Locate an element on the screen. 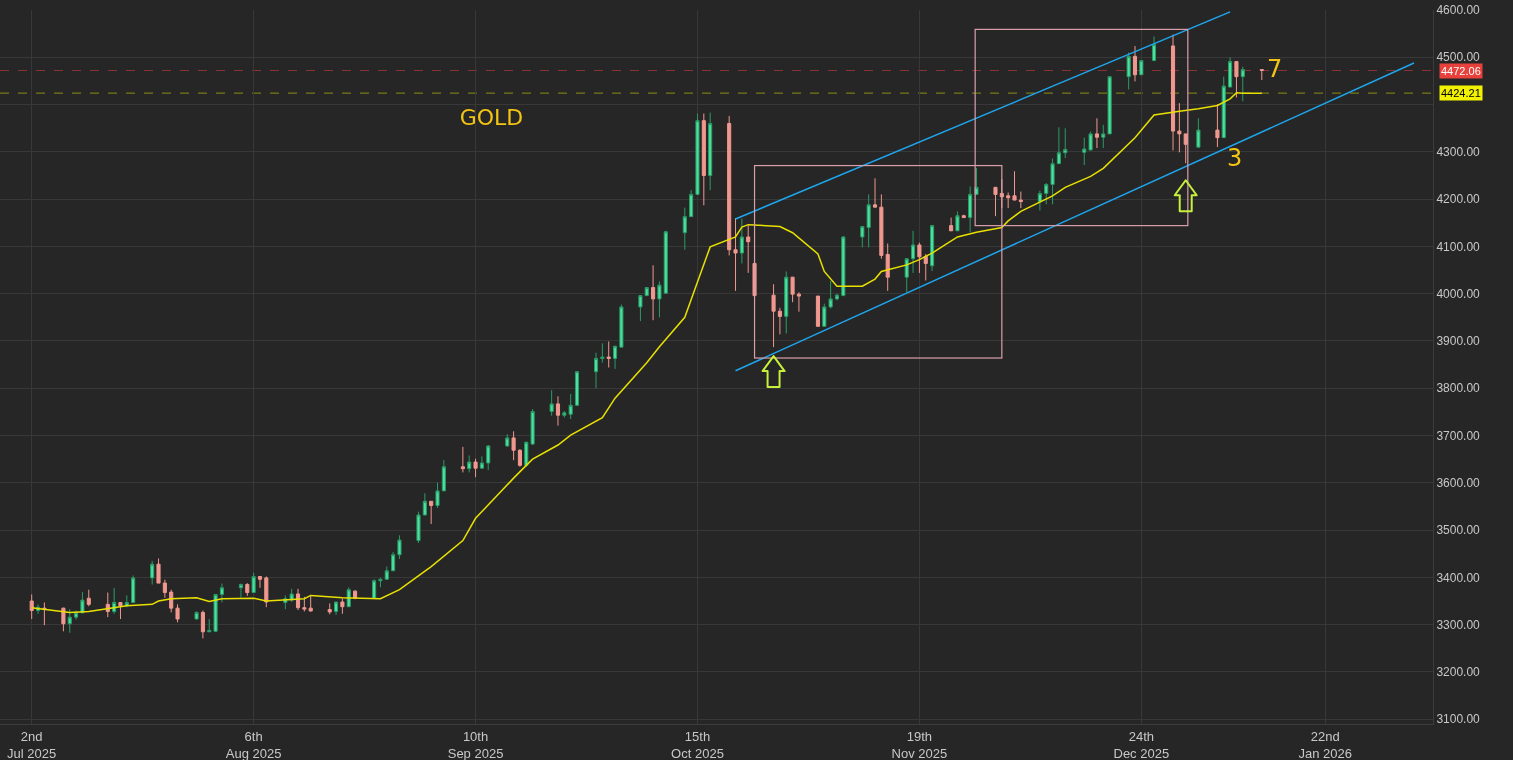  y-tick-label: 3400.00 is located at coordinates (1458, 577).